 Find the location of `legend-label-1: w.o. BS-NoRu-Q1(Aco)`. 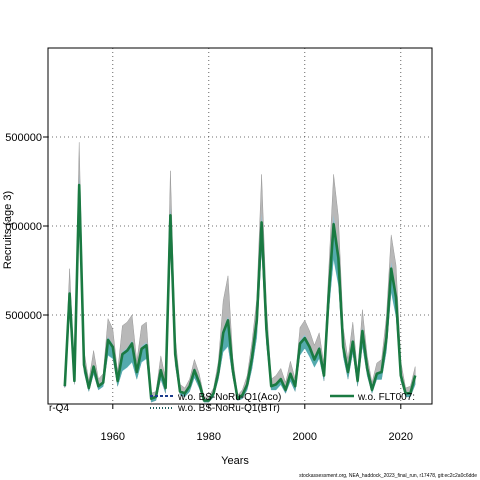

legend-label-1: w.o. BS-NoRu-Q1(Aco) is located at coordinates (229, 397).